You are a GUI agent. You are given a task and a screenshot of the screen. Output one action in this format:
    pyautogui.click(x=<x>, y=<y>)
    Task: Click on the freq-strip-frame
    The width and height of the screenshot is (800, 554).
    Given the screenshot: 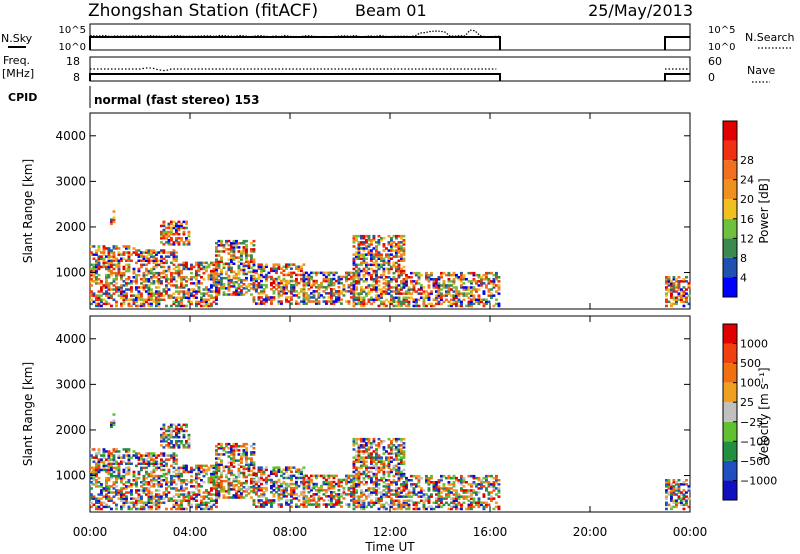 What is the action you would take?
    pyautogui.click(x=390, y=69)
    